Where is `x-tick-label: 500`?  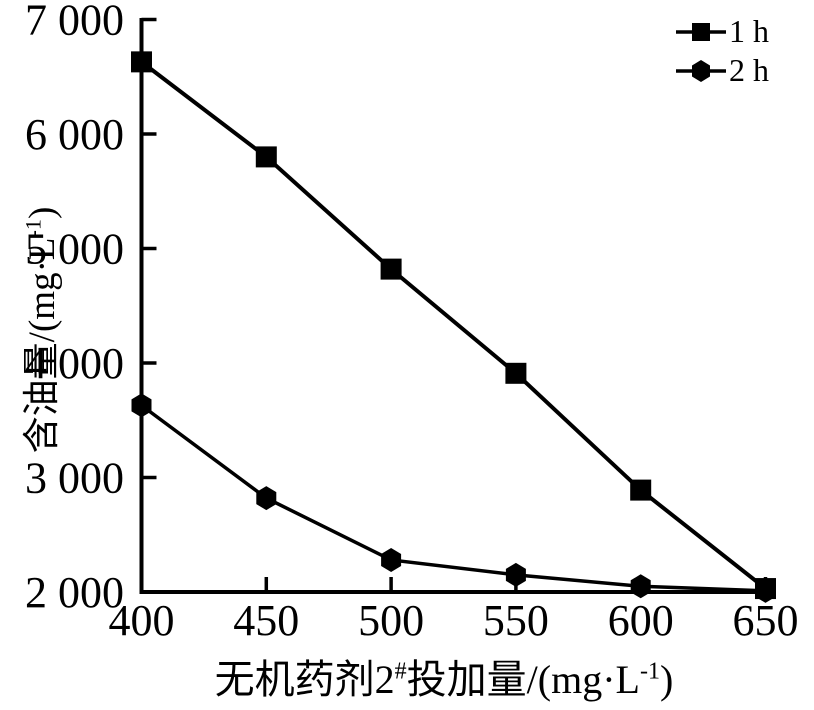 x-tick-label: 500 is located at coordinates (391, 620).